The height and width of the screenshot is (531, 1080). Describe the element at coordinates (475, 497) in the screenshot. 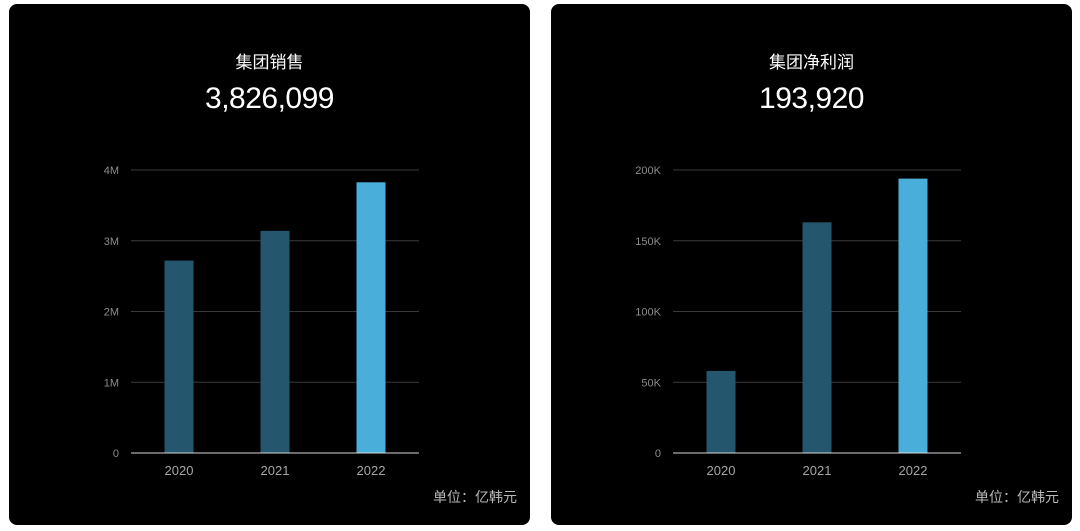

I see `sales-unit-label: 单位：亿韩元` at that location.